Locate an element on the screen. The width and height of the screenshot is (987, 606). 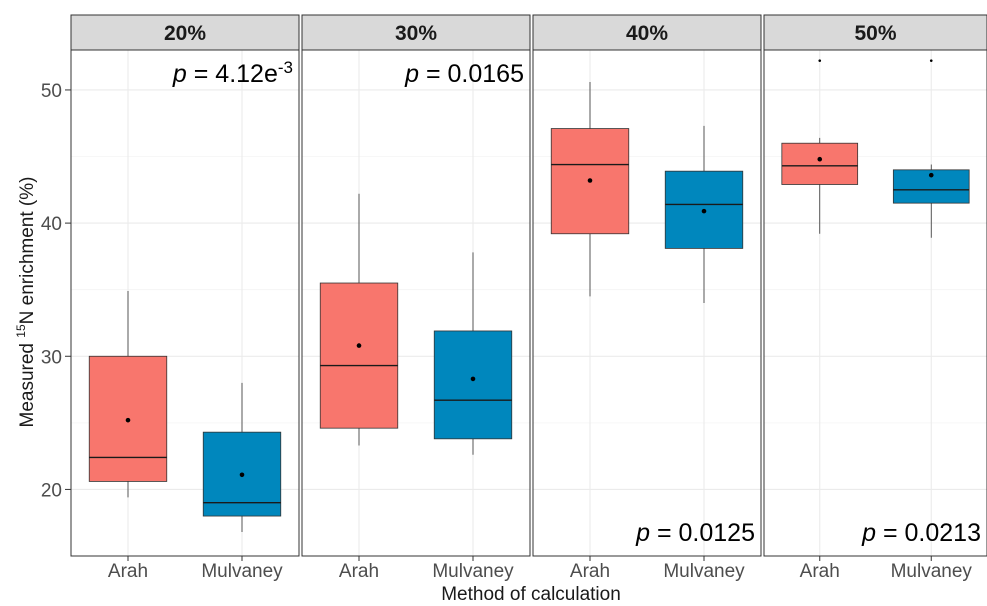
p-value-label: p = 0.0125 is located at coordinates (695, 533).